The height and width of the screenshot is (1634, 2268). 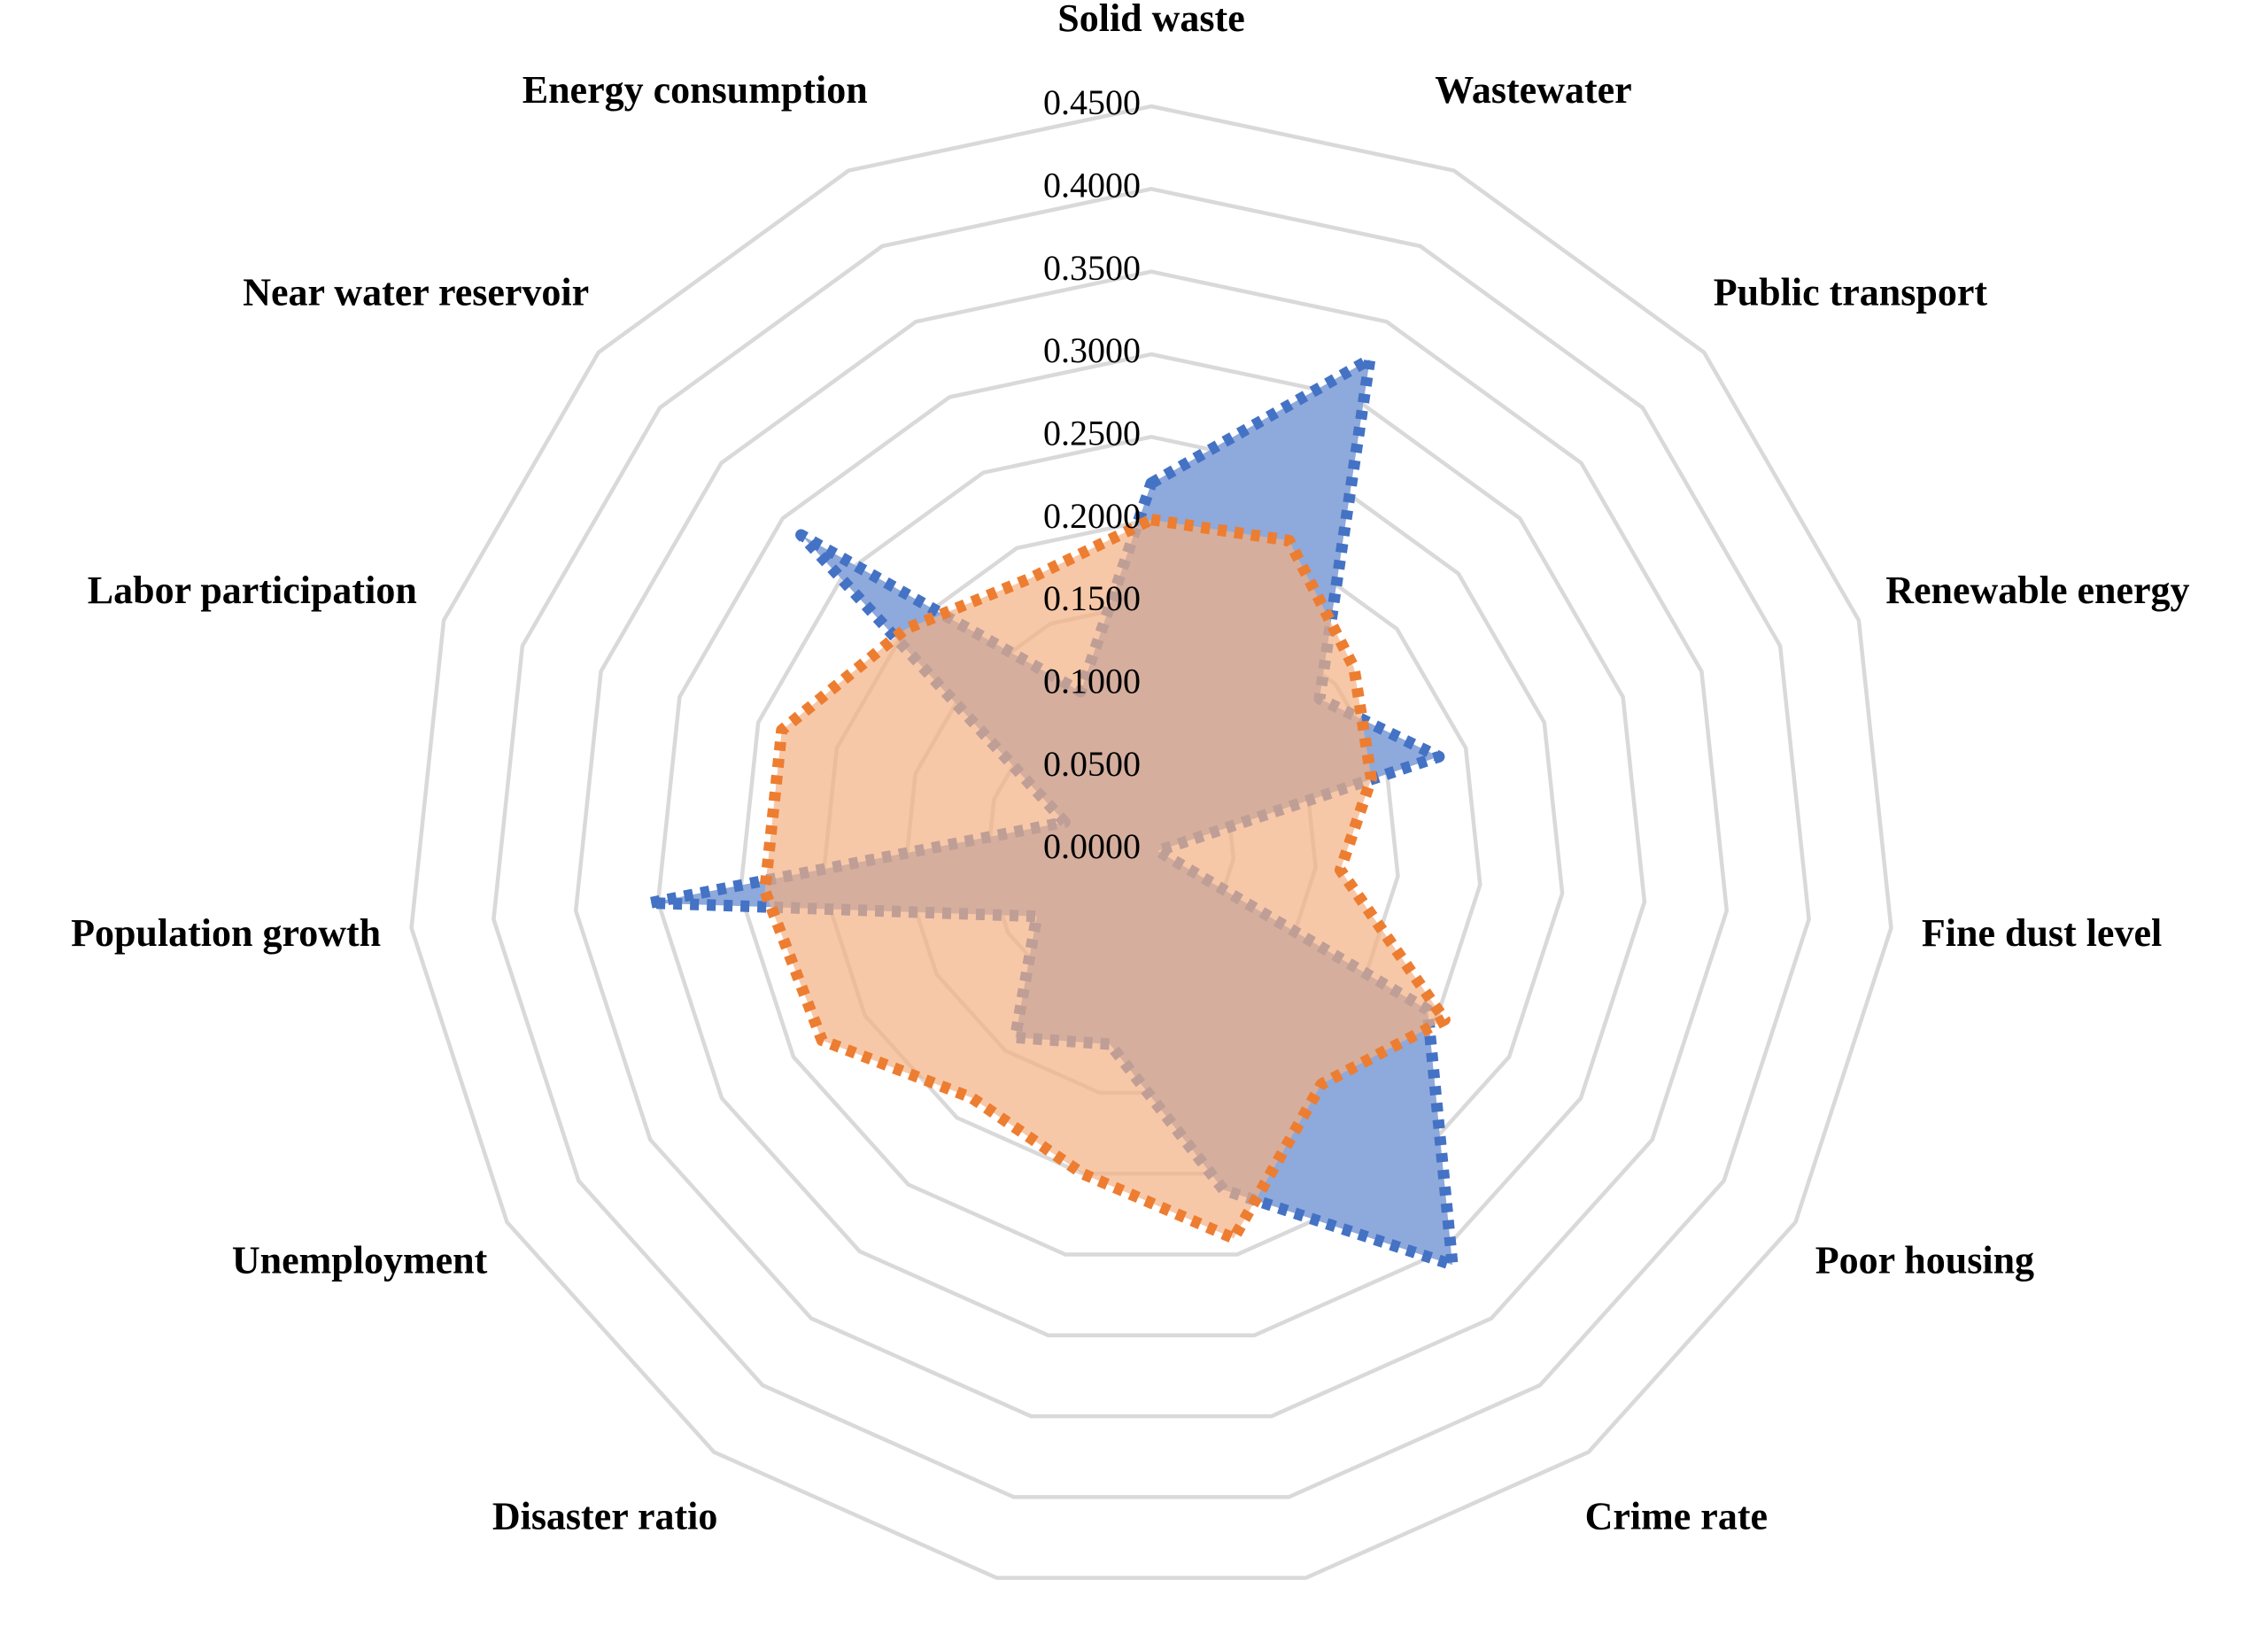 I want to click on category-label: Labor participation, so click(x=253, y=590).